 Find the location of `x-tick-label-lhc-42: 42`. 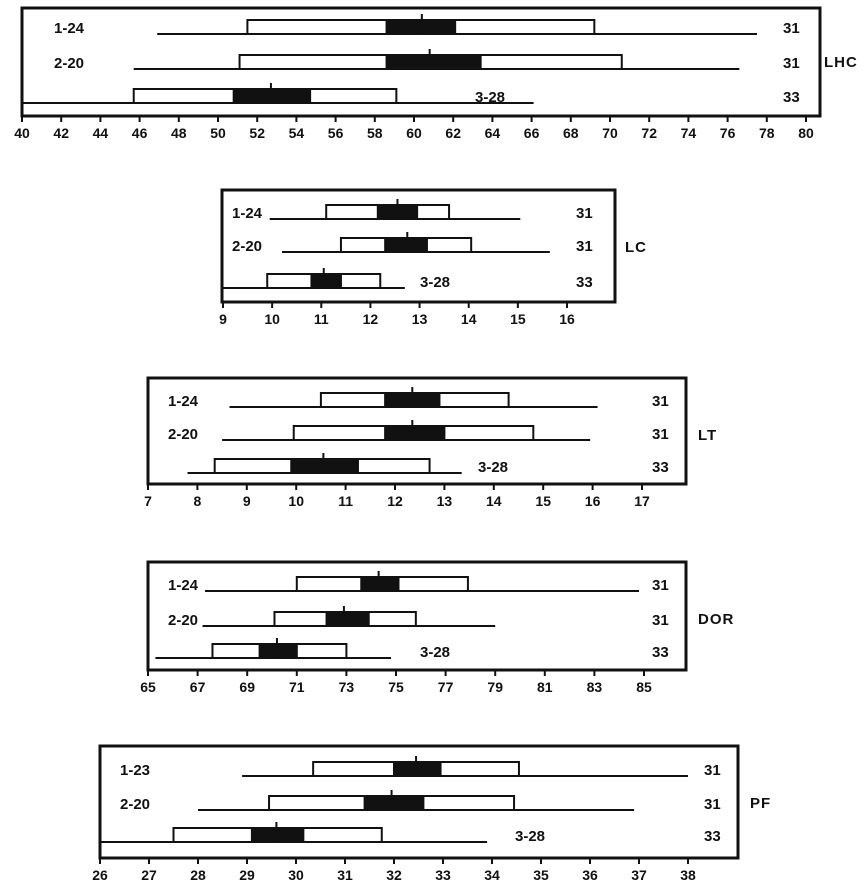

x-tick-label-lhc-42: 42 is located at coordinates (61, 133).